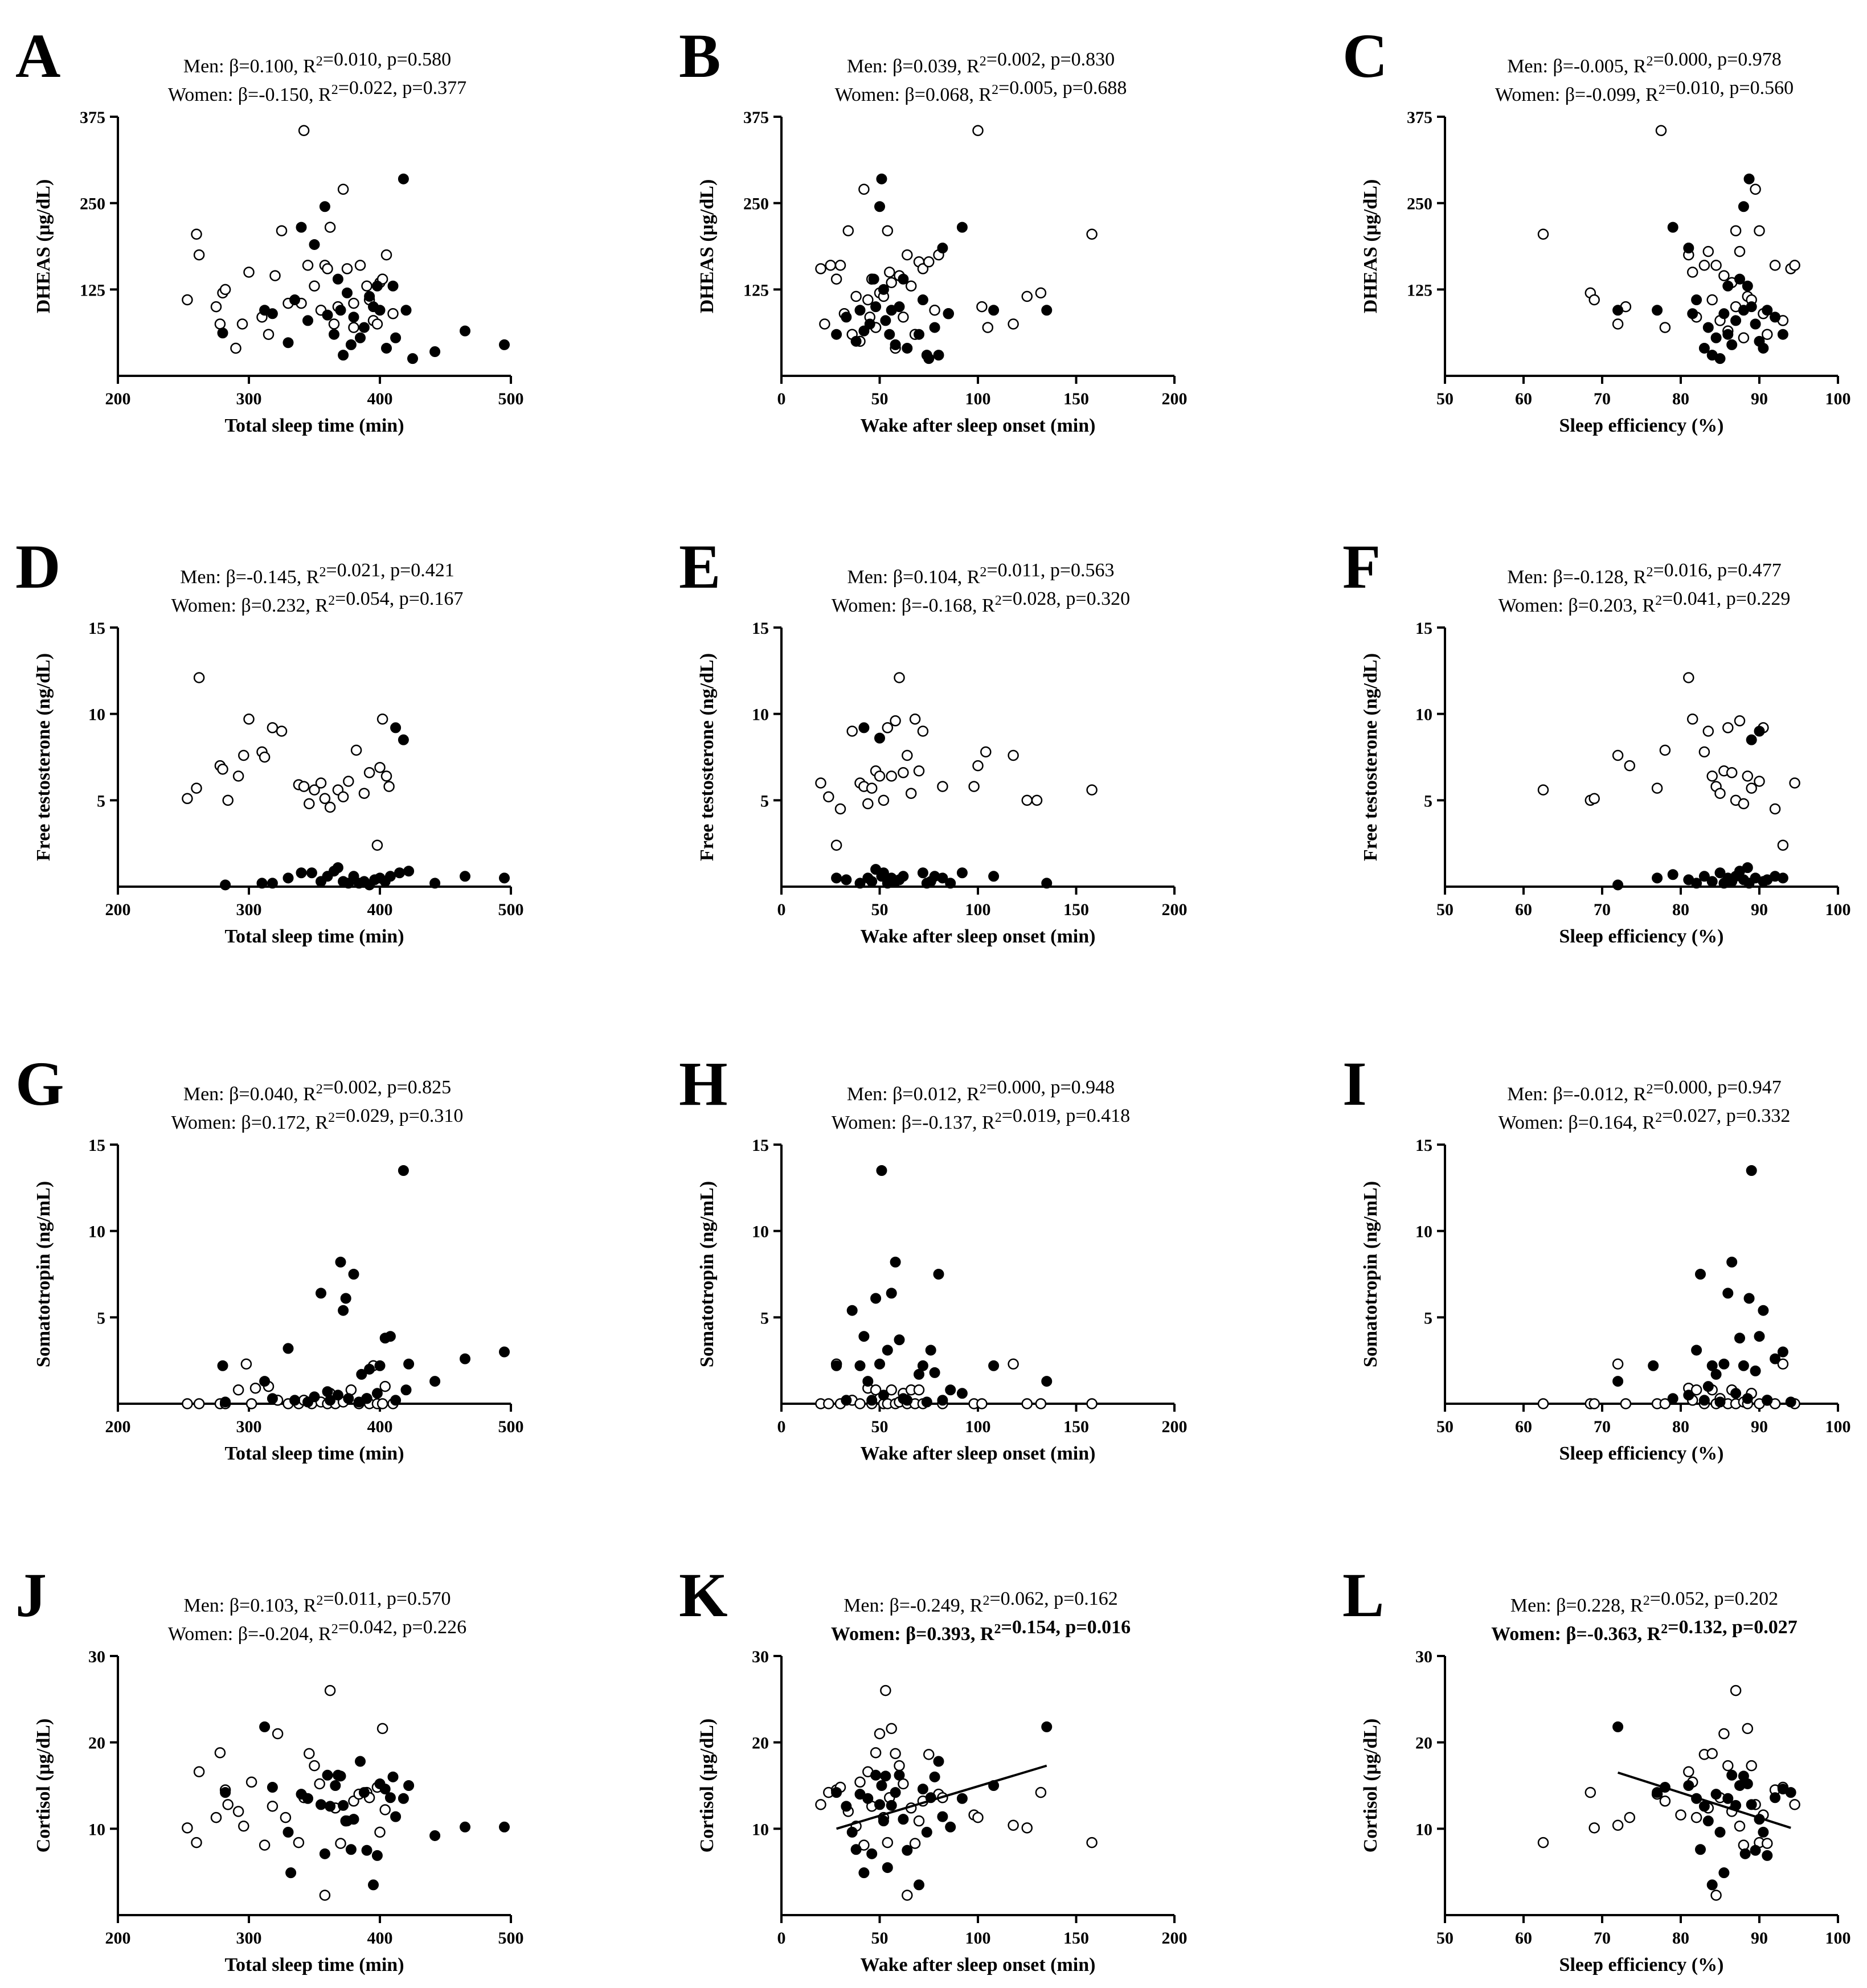  Describe the element at coordinates (380, 399) in the screenshot. I see `x-tick-label: 400` at that location.